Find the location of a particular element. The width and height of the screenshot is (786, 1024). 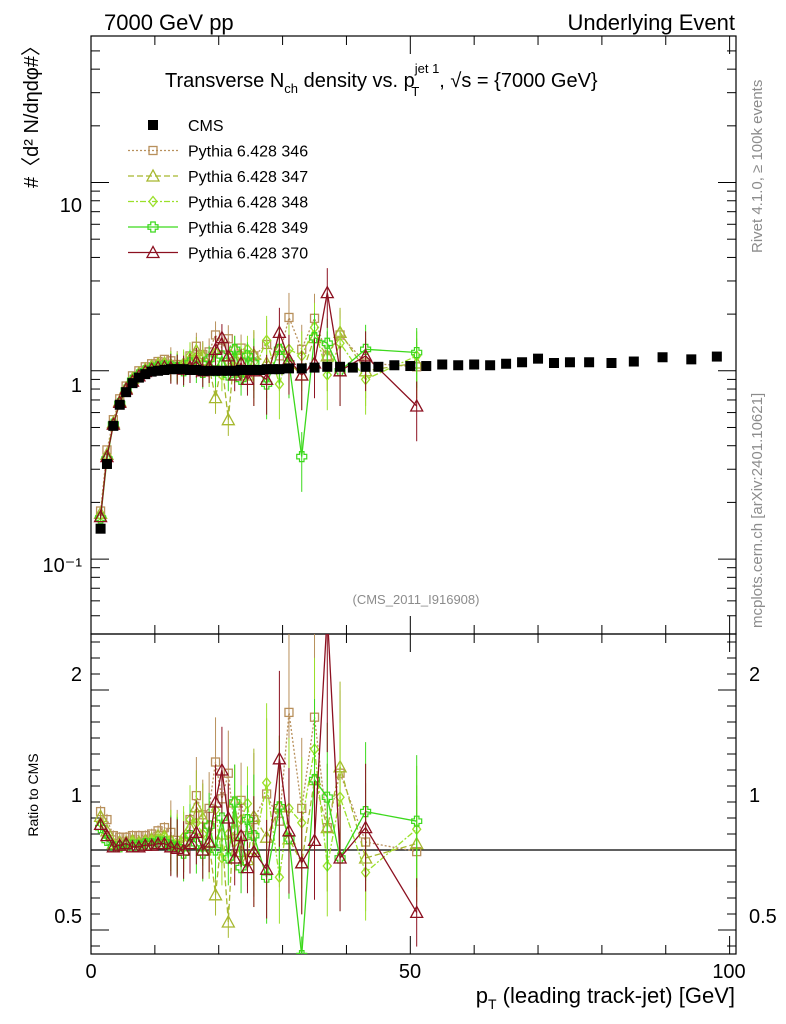

legend-label: CMS is located at coordinates (206, 126).